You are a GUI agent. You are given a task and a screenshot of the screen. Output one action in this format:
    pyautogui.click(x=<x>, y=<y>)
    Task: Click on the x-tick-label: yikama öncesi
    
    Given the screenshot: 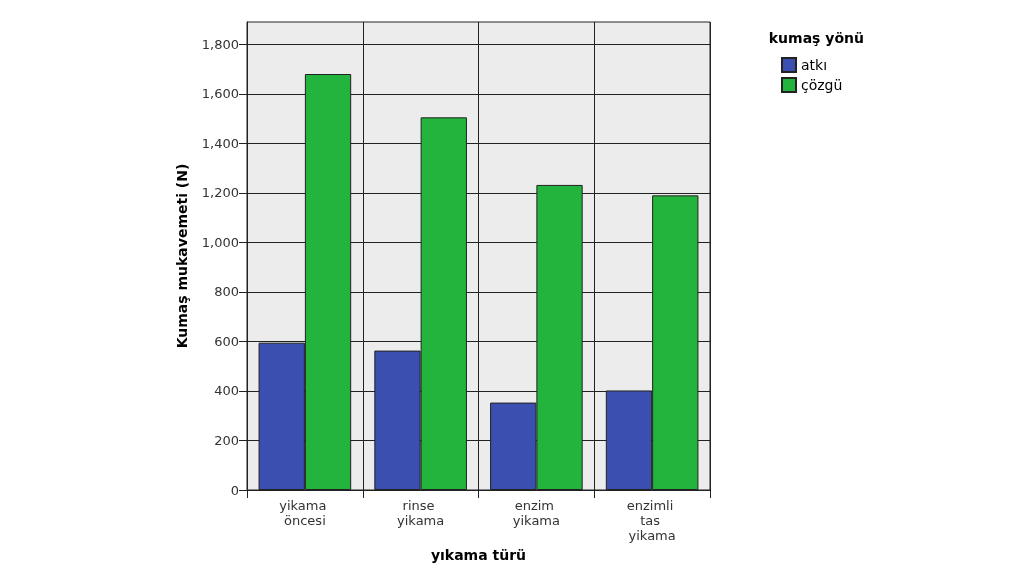 What is the action you would take?
    pyautogui.click(x=305, y=513)
    